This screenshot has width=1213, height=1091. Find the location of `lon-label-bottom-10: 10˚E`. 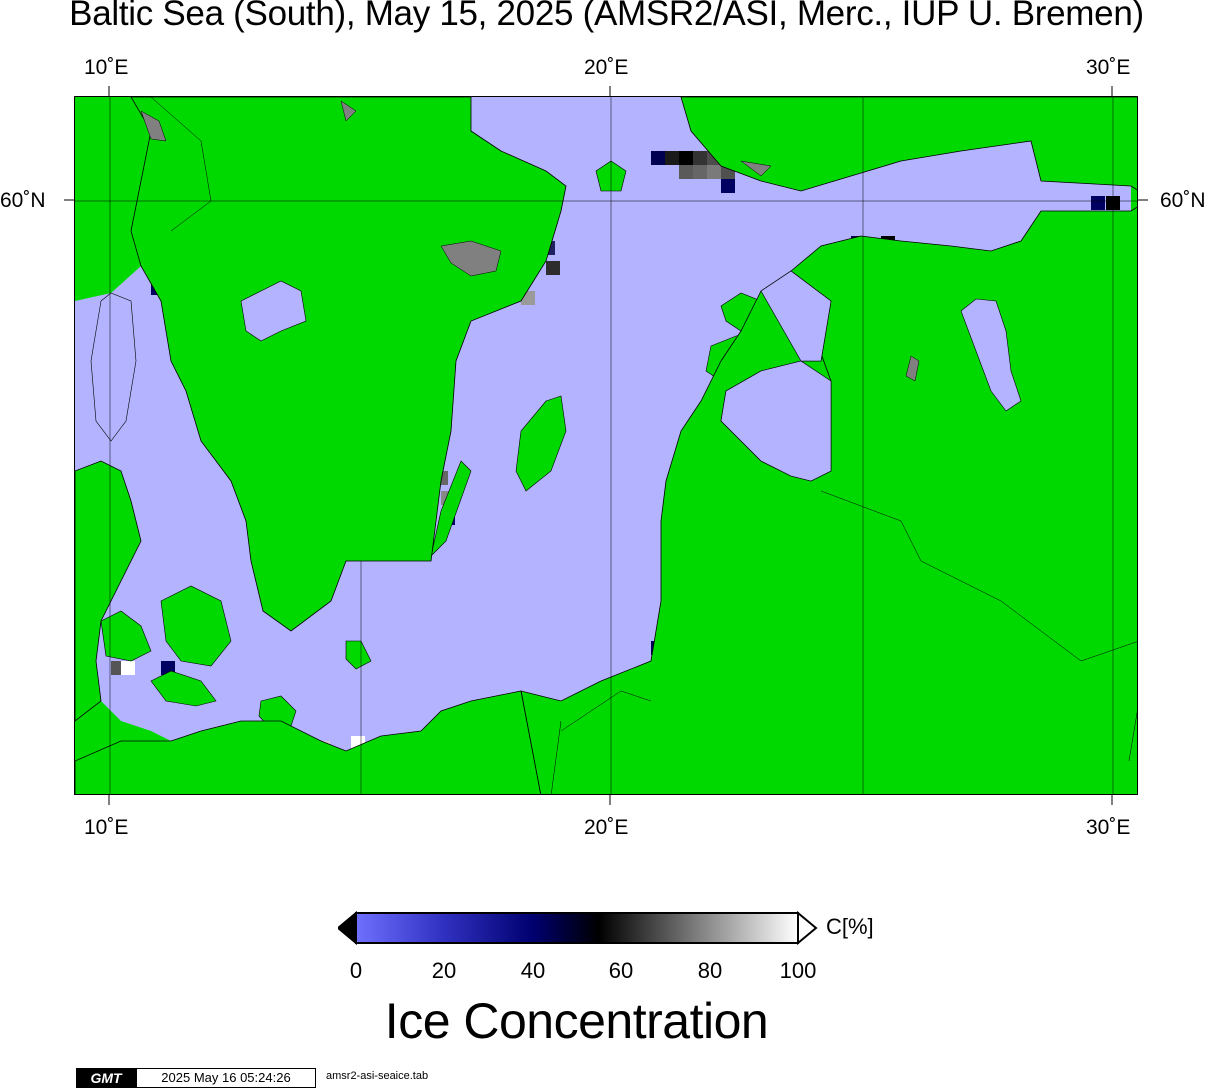

lon-label-bottom-10: 10˚E is located at coordinates (106, 827).